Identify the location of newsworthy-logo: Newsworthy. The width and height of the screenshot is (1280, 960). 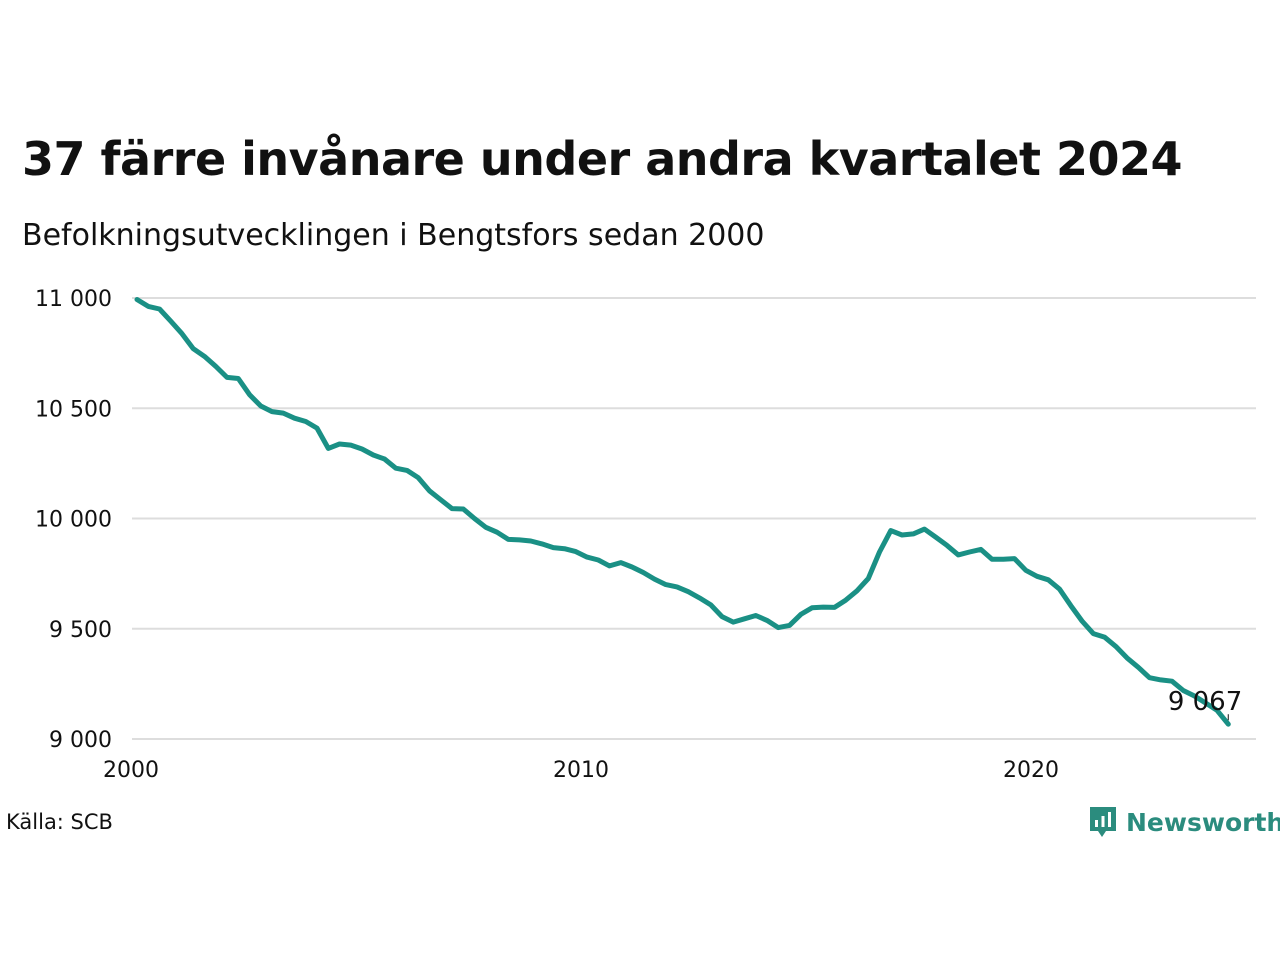
(1184, 822).